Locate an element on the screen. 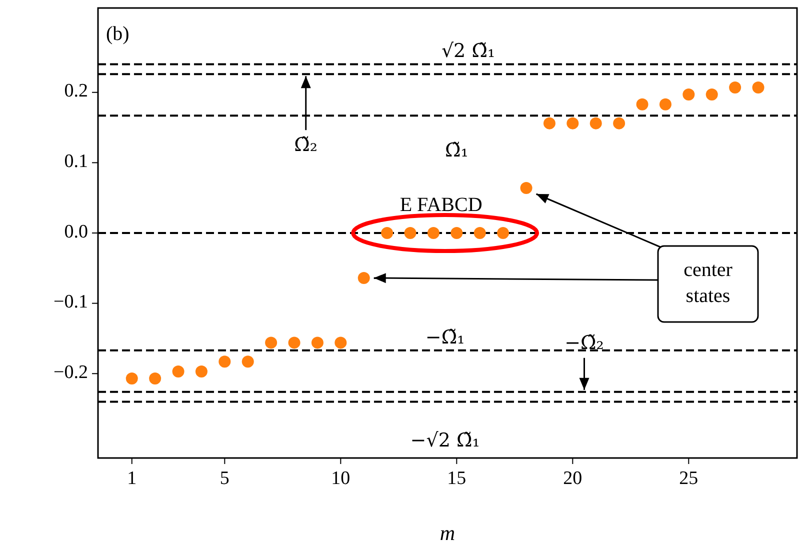 The height and width of the screenshot is (550, 800). annotation: (b) is located at coordinates (118, 34).